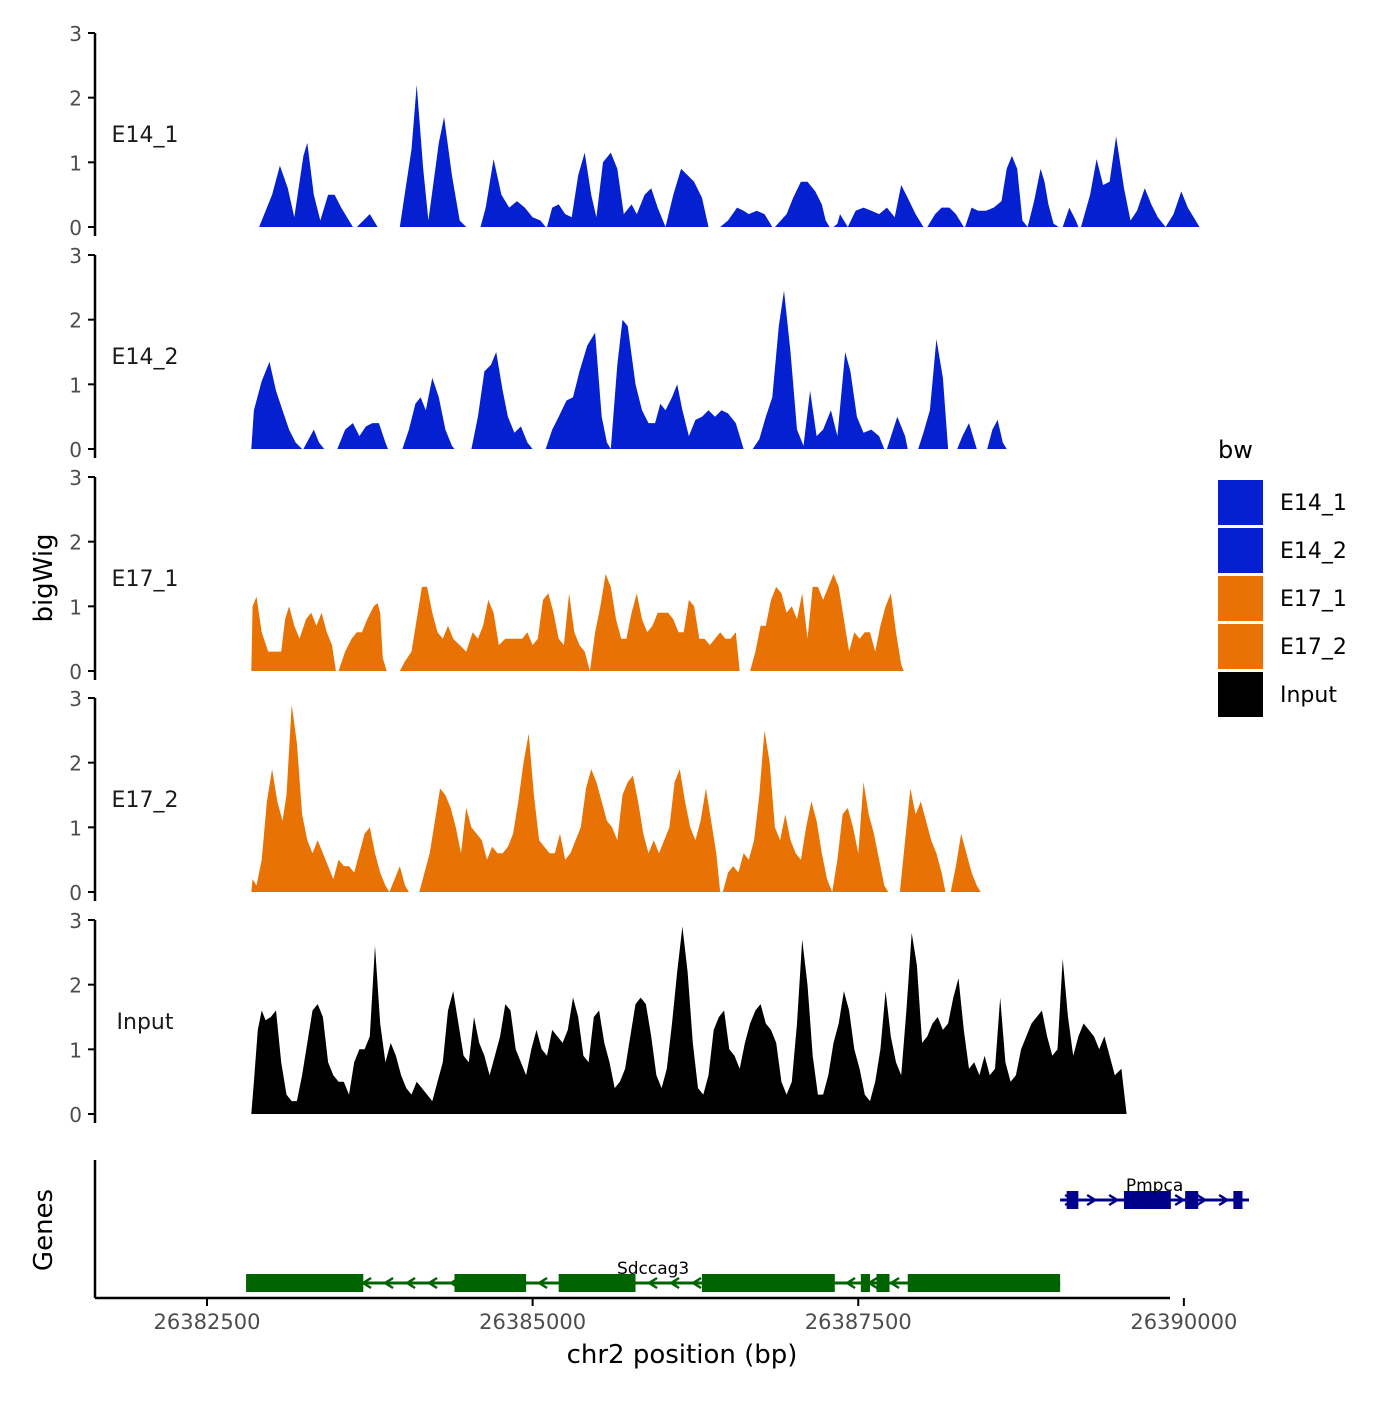 The width and height of the screenshot is (1400, 1404). Describe the element at coordinates (486, 575) in the screenshot. I see `track-E17_1: 0 1 2 3 E17_1` at that location.